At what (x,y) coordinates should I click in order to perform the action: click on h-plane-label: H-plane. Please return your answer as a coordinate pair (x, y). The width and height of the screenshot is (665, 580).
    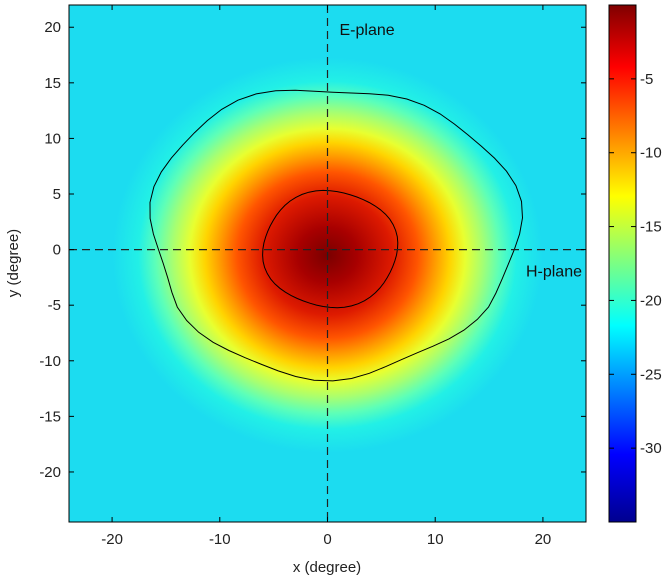
    Looking at the image, I should click on (554, 272).